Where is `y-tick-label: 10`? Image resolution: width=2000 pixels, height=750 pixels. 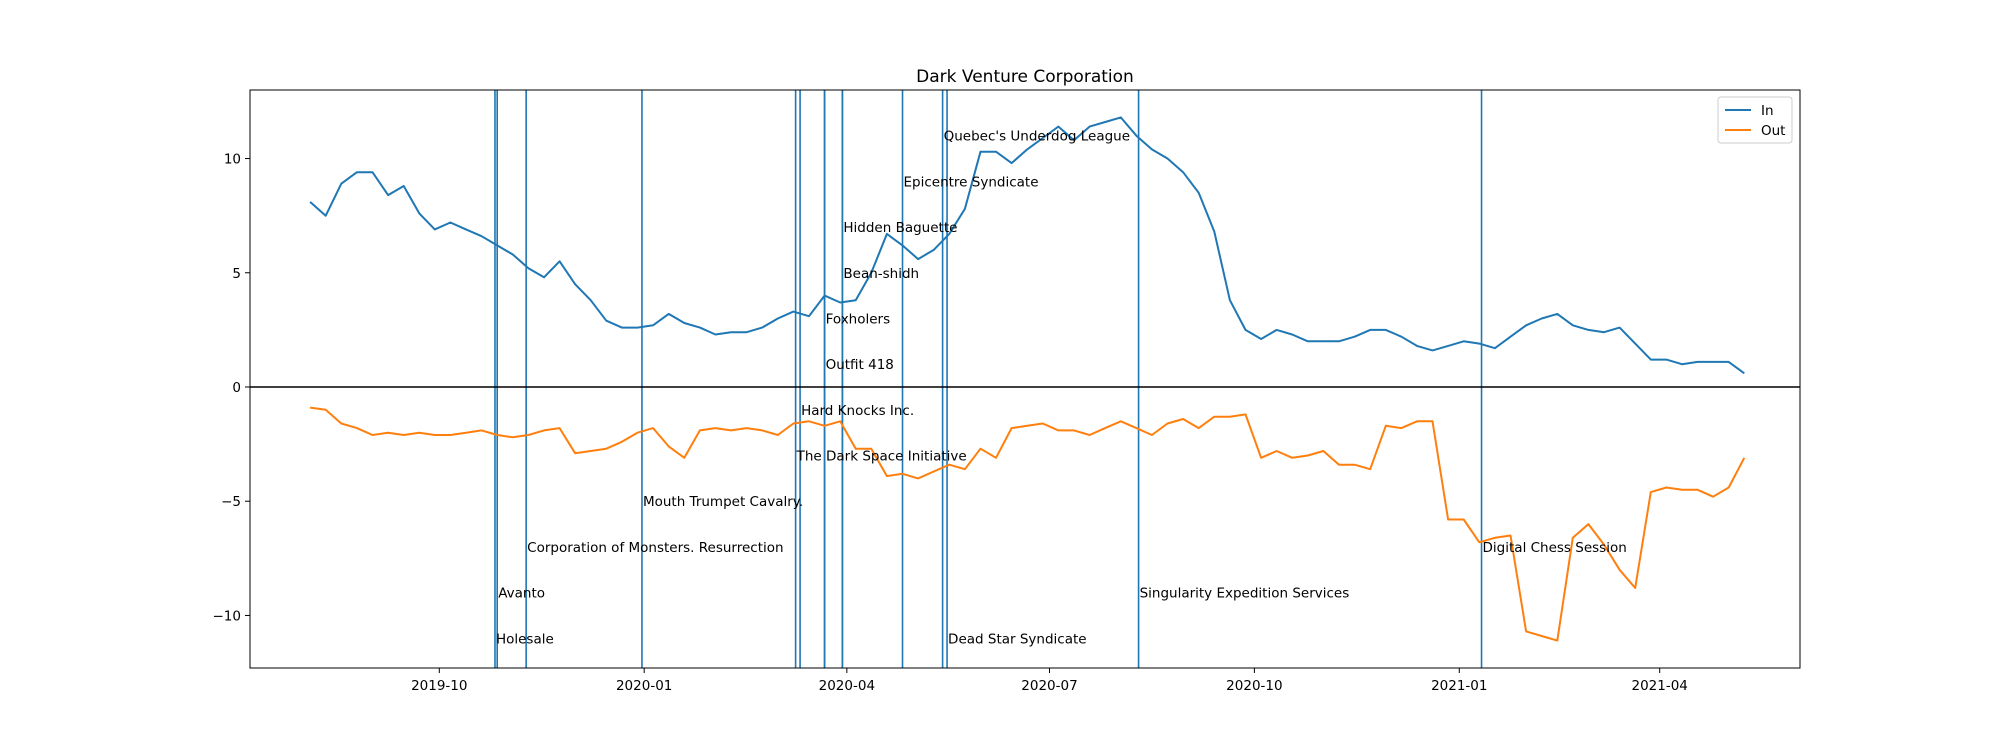
y-tick-label: 10 is located at coordinates (232, 160).